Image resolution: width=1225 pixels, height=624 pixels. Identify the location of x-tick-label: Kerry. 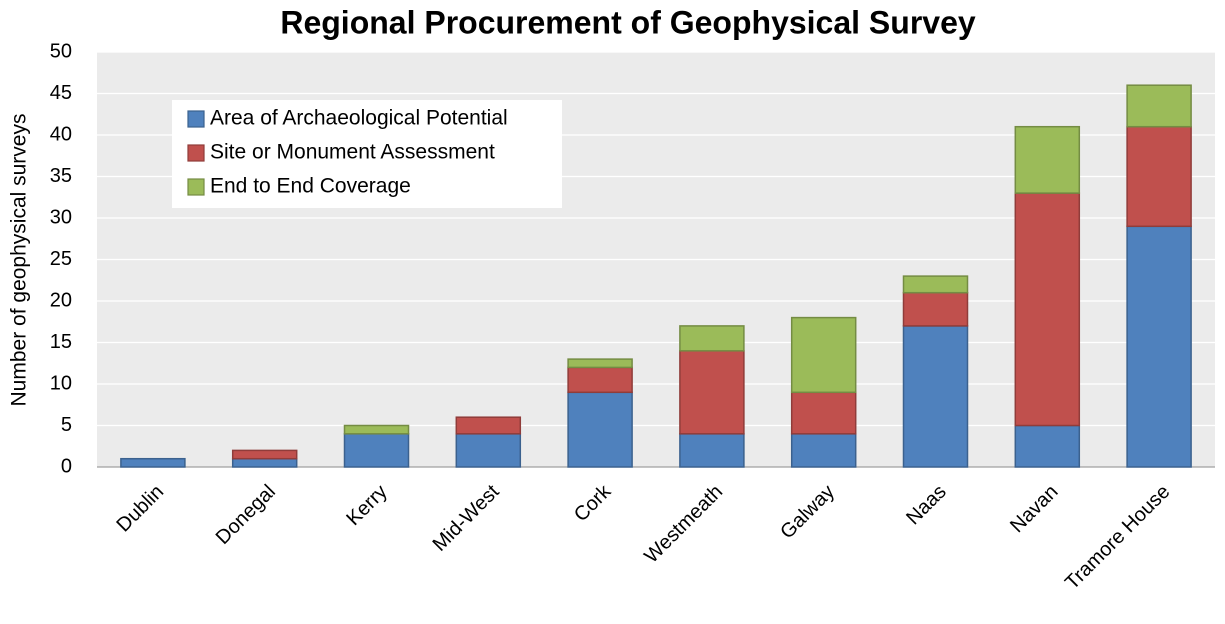
(366, 505).